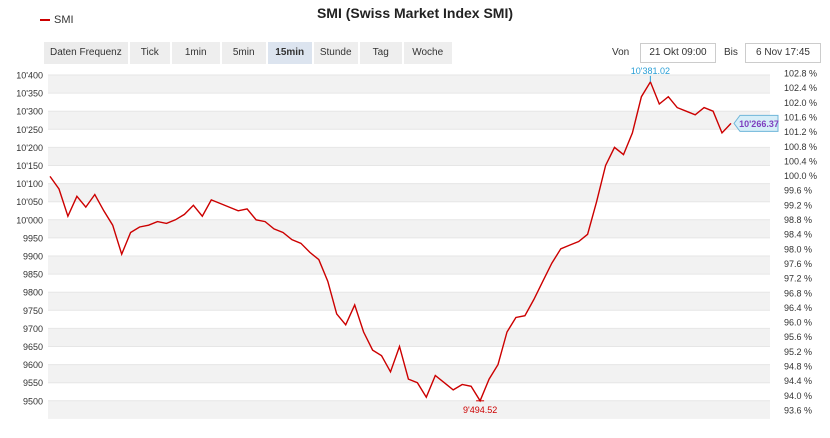  I want to click on y-tick-label: 9600, so click(33, 365).